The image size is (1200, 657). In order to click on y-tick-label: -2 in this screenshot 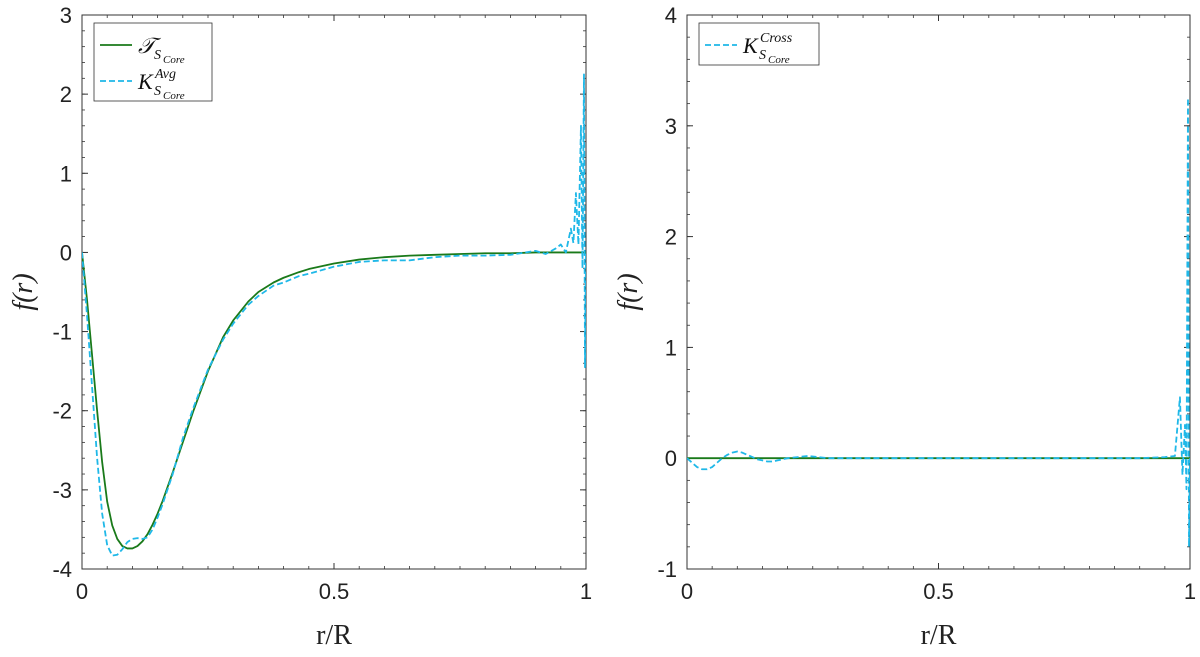, I will do `click(62, 411)`.